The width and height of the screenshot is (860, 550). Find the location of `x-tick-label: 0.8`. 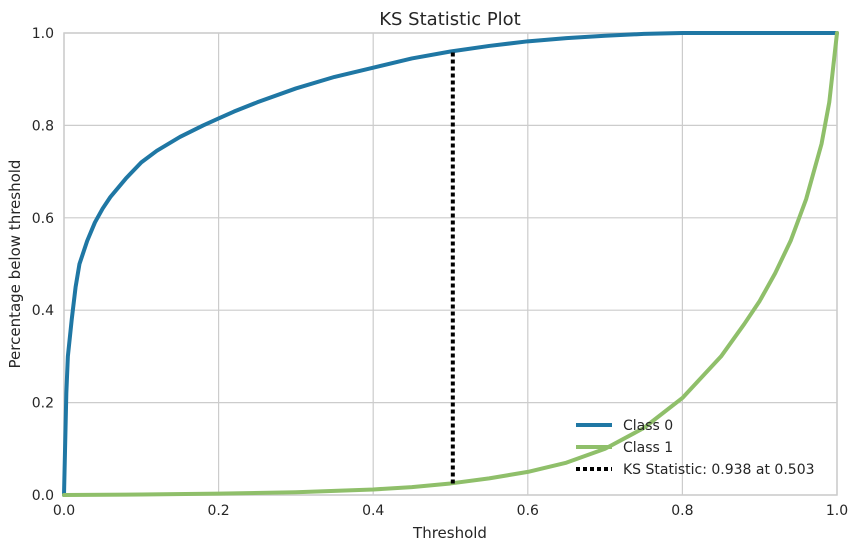

x-tick-label: 0.8 is located at coordinates (682, 511).